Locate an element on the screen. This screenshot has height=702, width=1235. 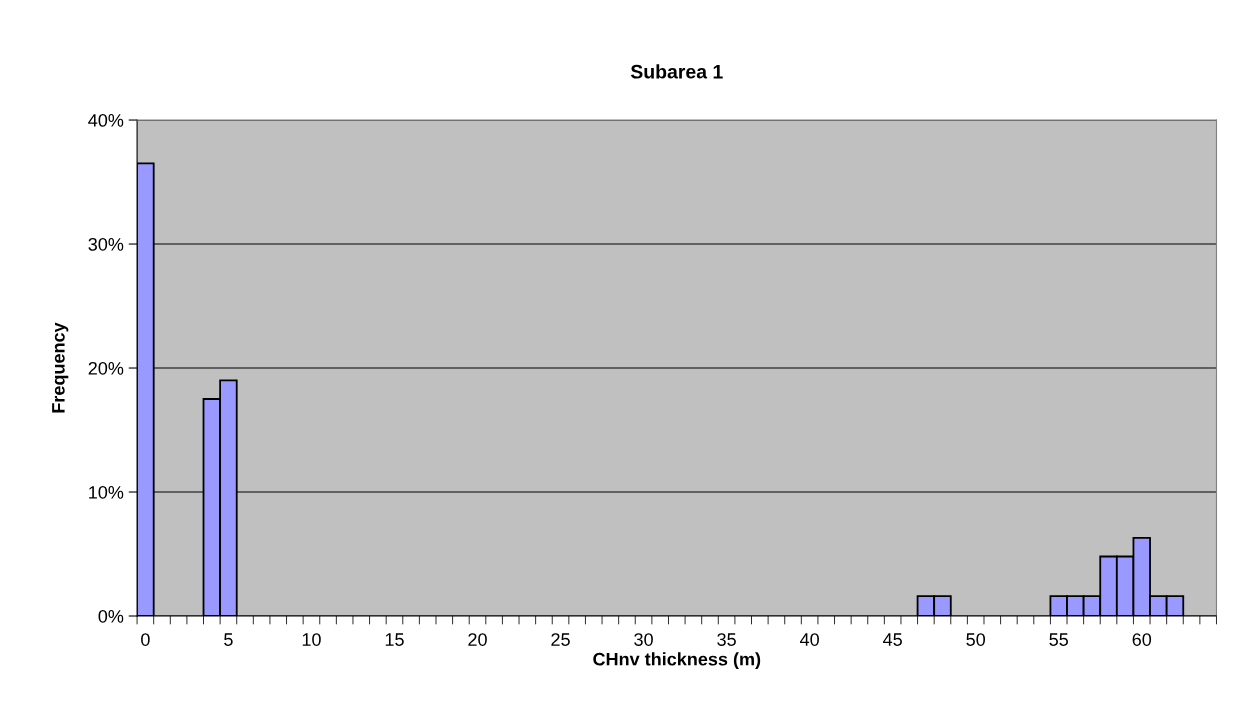
x-tick-label: 50 is located at coordinates (976, 639).